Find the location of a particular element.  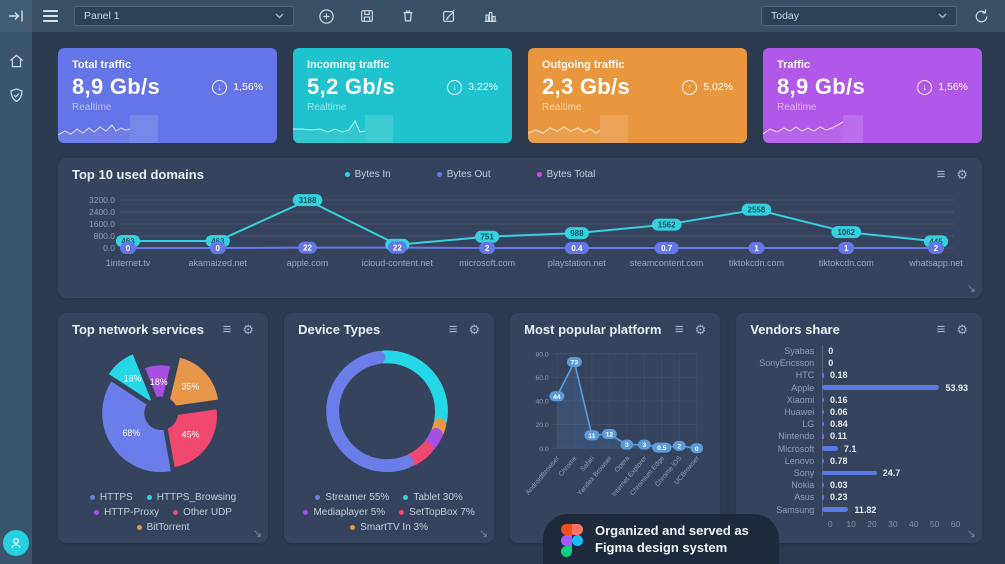

legend-item-bytes-out: Bytes Out is located at coordinates (463, 174).